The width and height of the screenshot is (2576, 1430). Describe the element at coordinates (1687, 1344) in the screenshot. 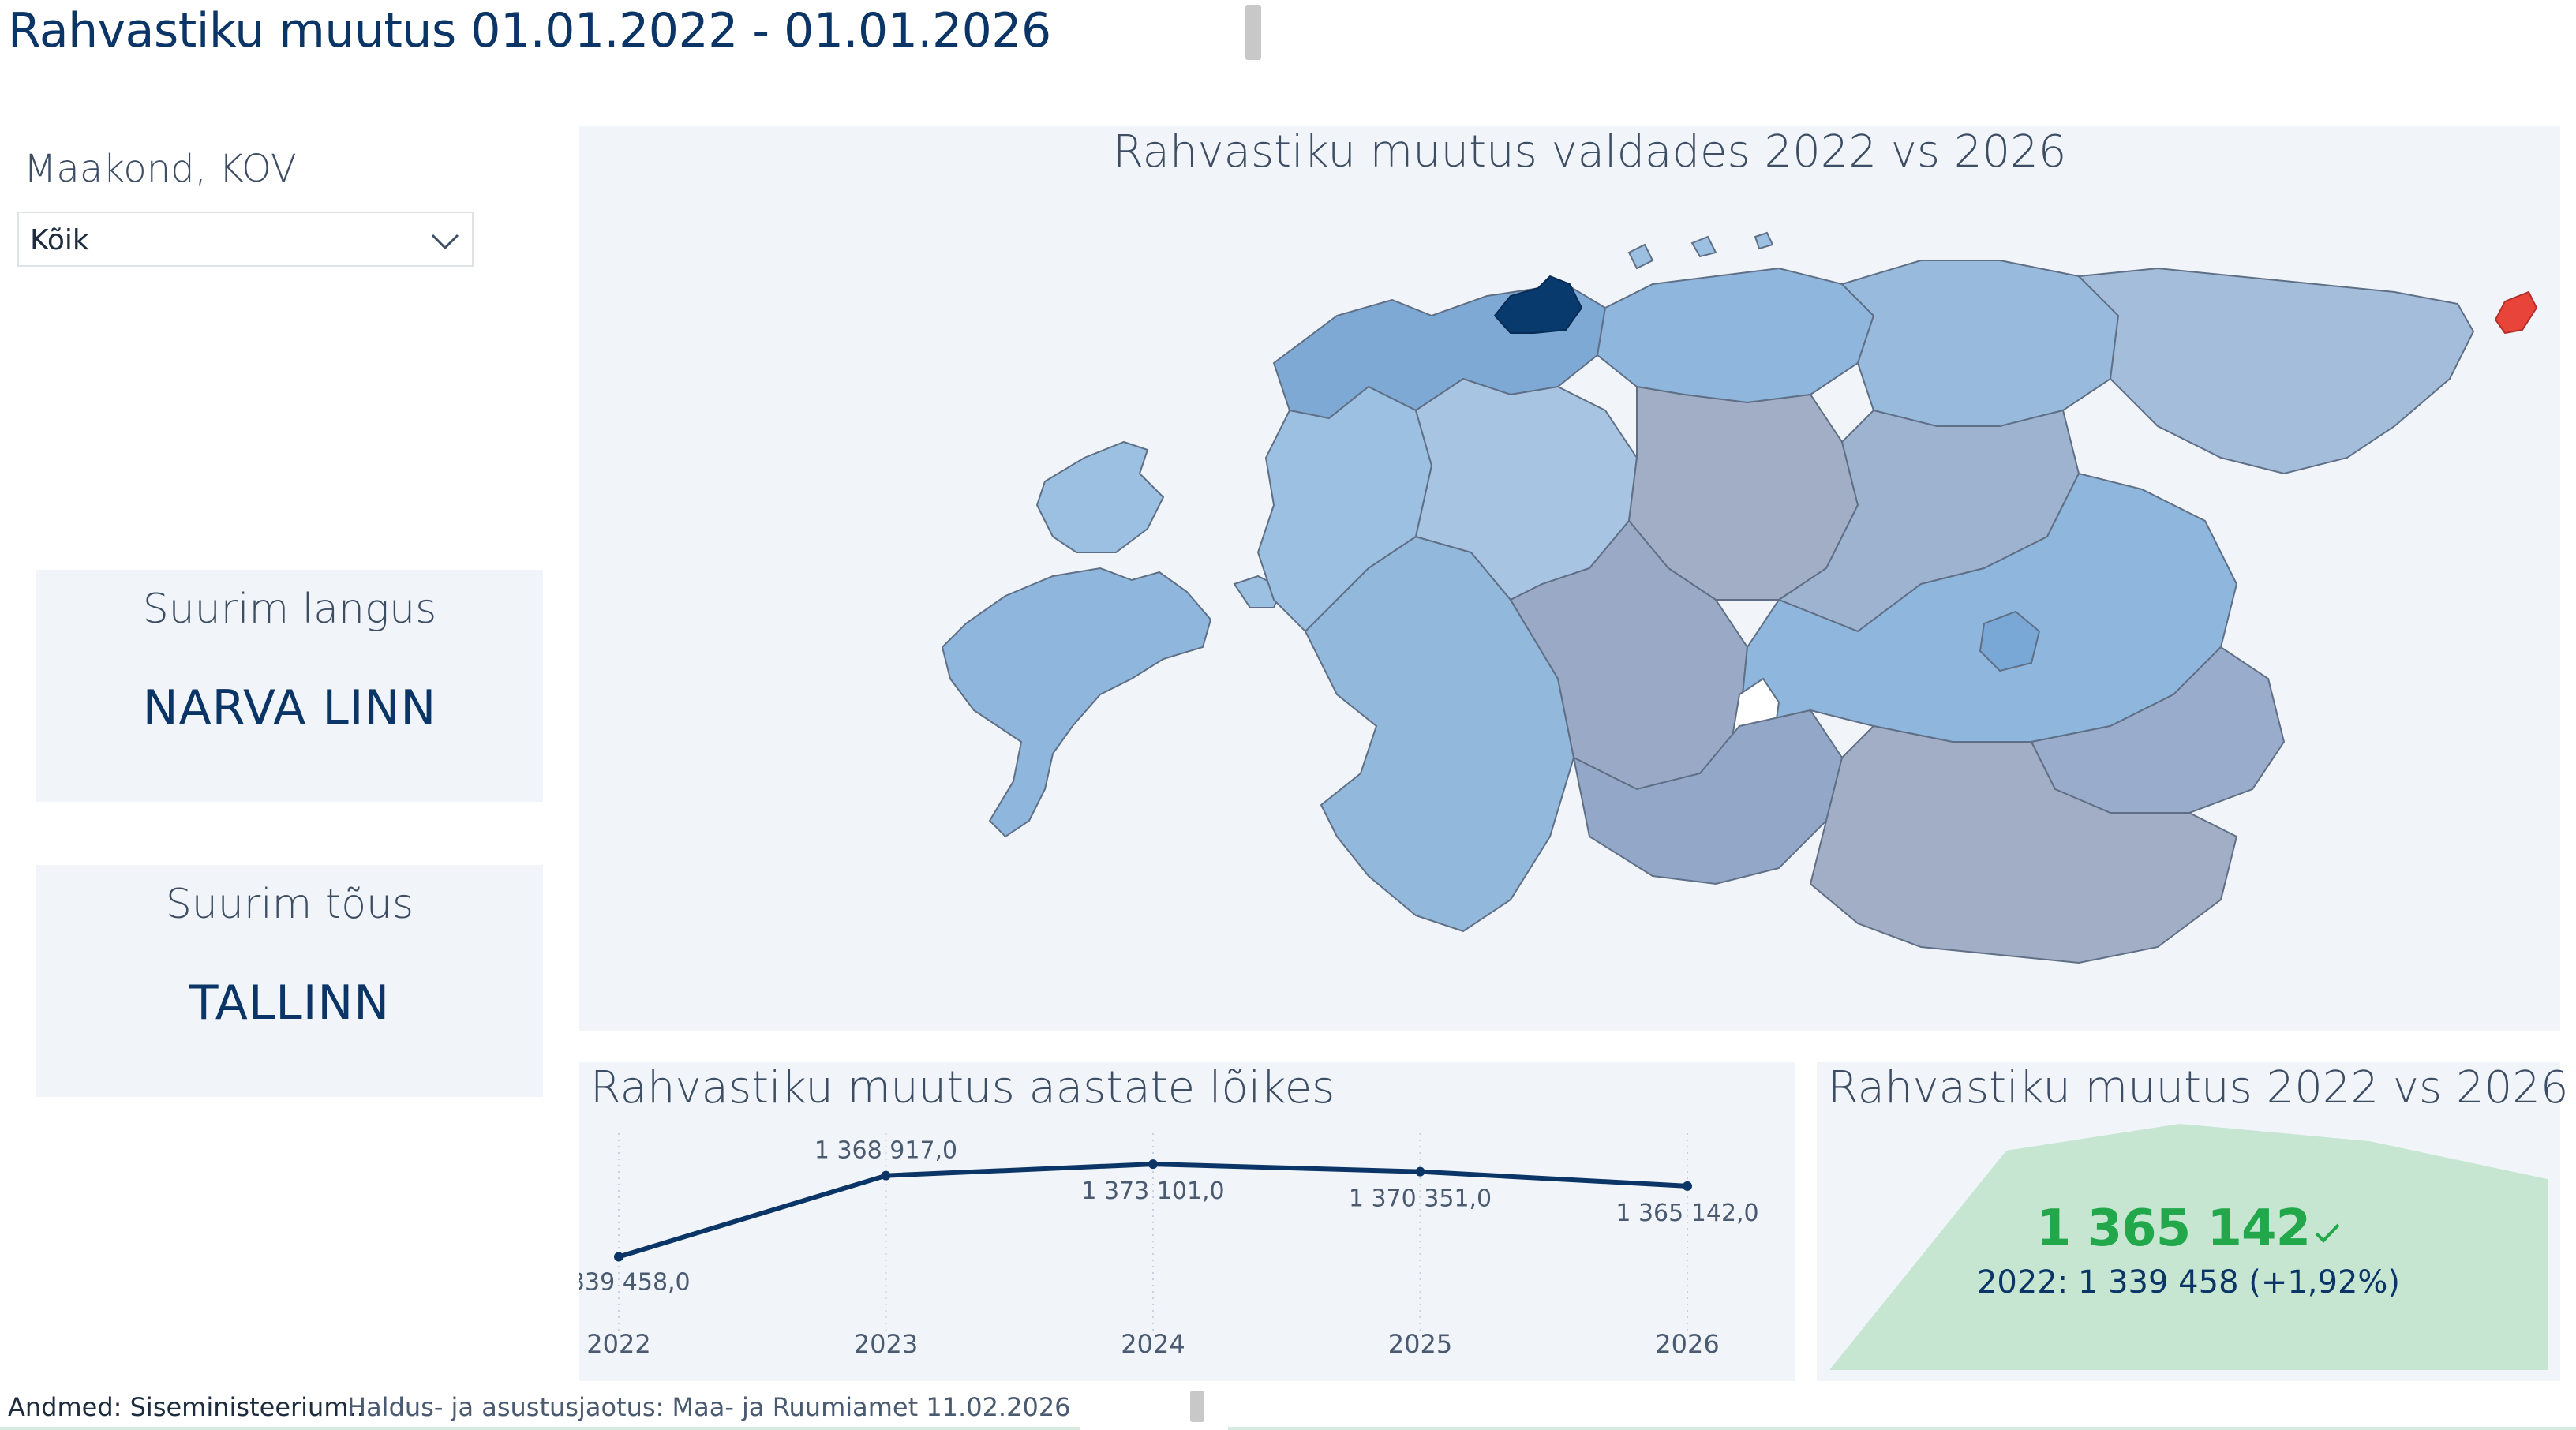

I see `x-tick-label: 2026` at that location.